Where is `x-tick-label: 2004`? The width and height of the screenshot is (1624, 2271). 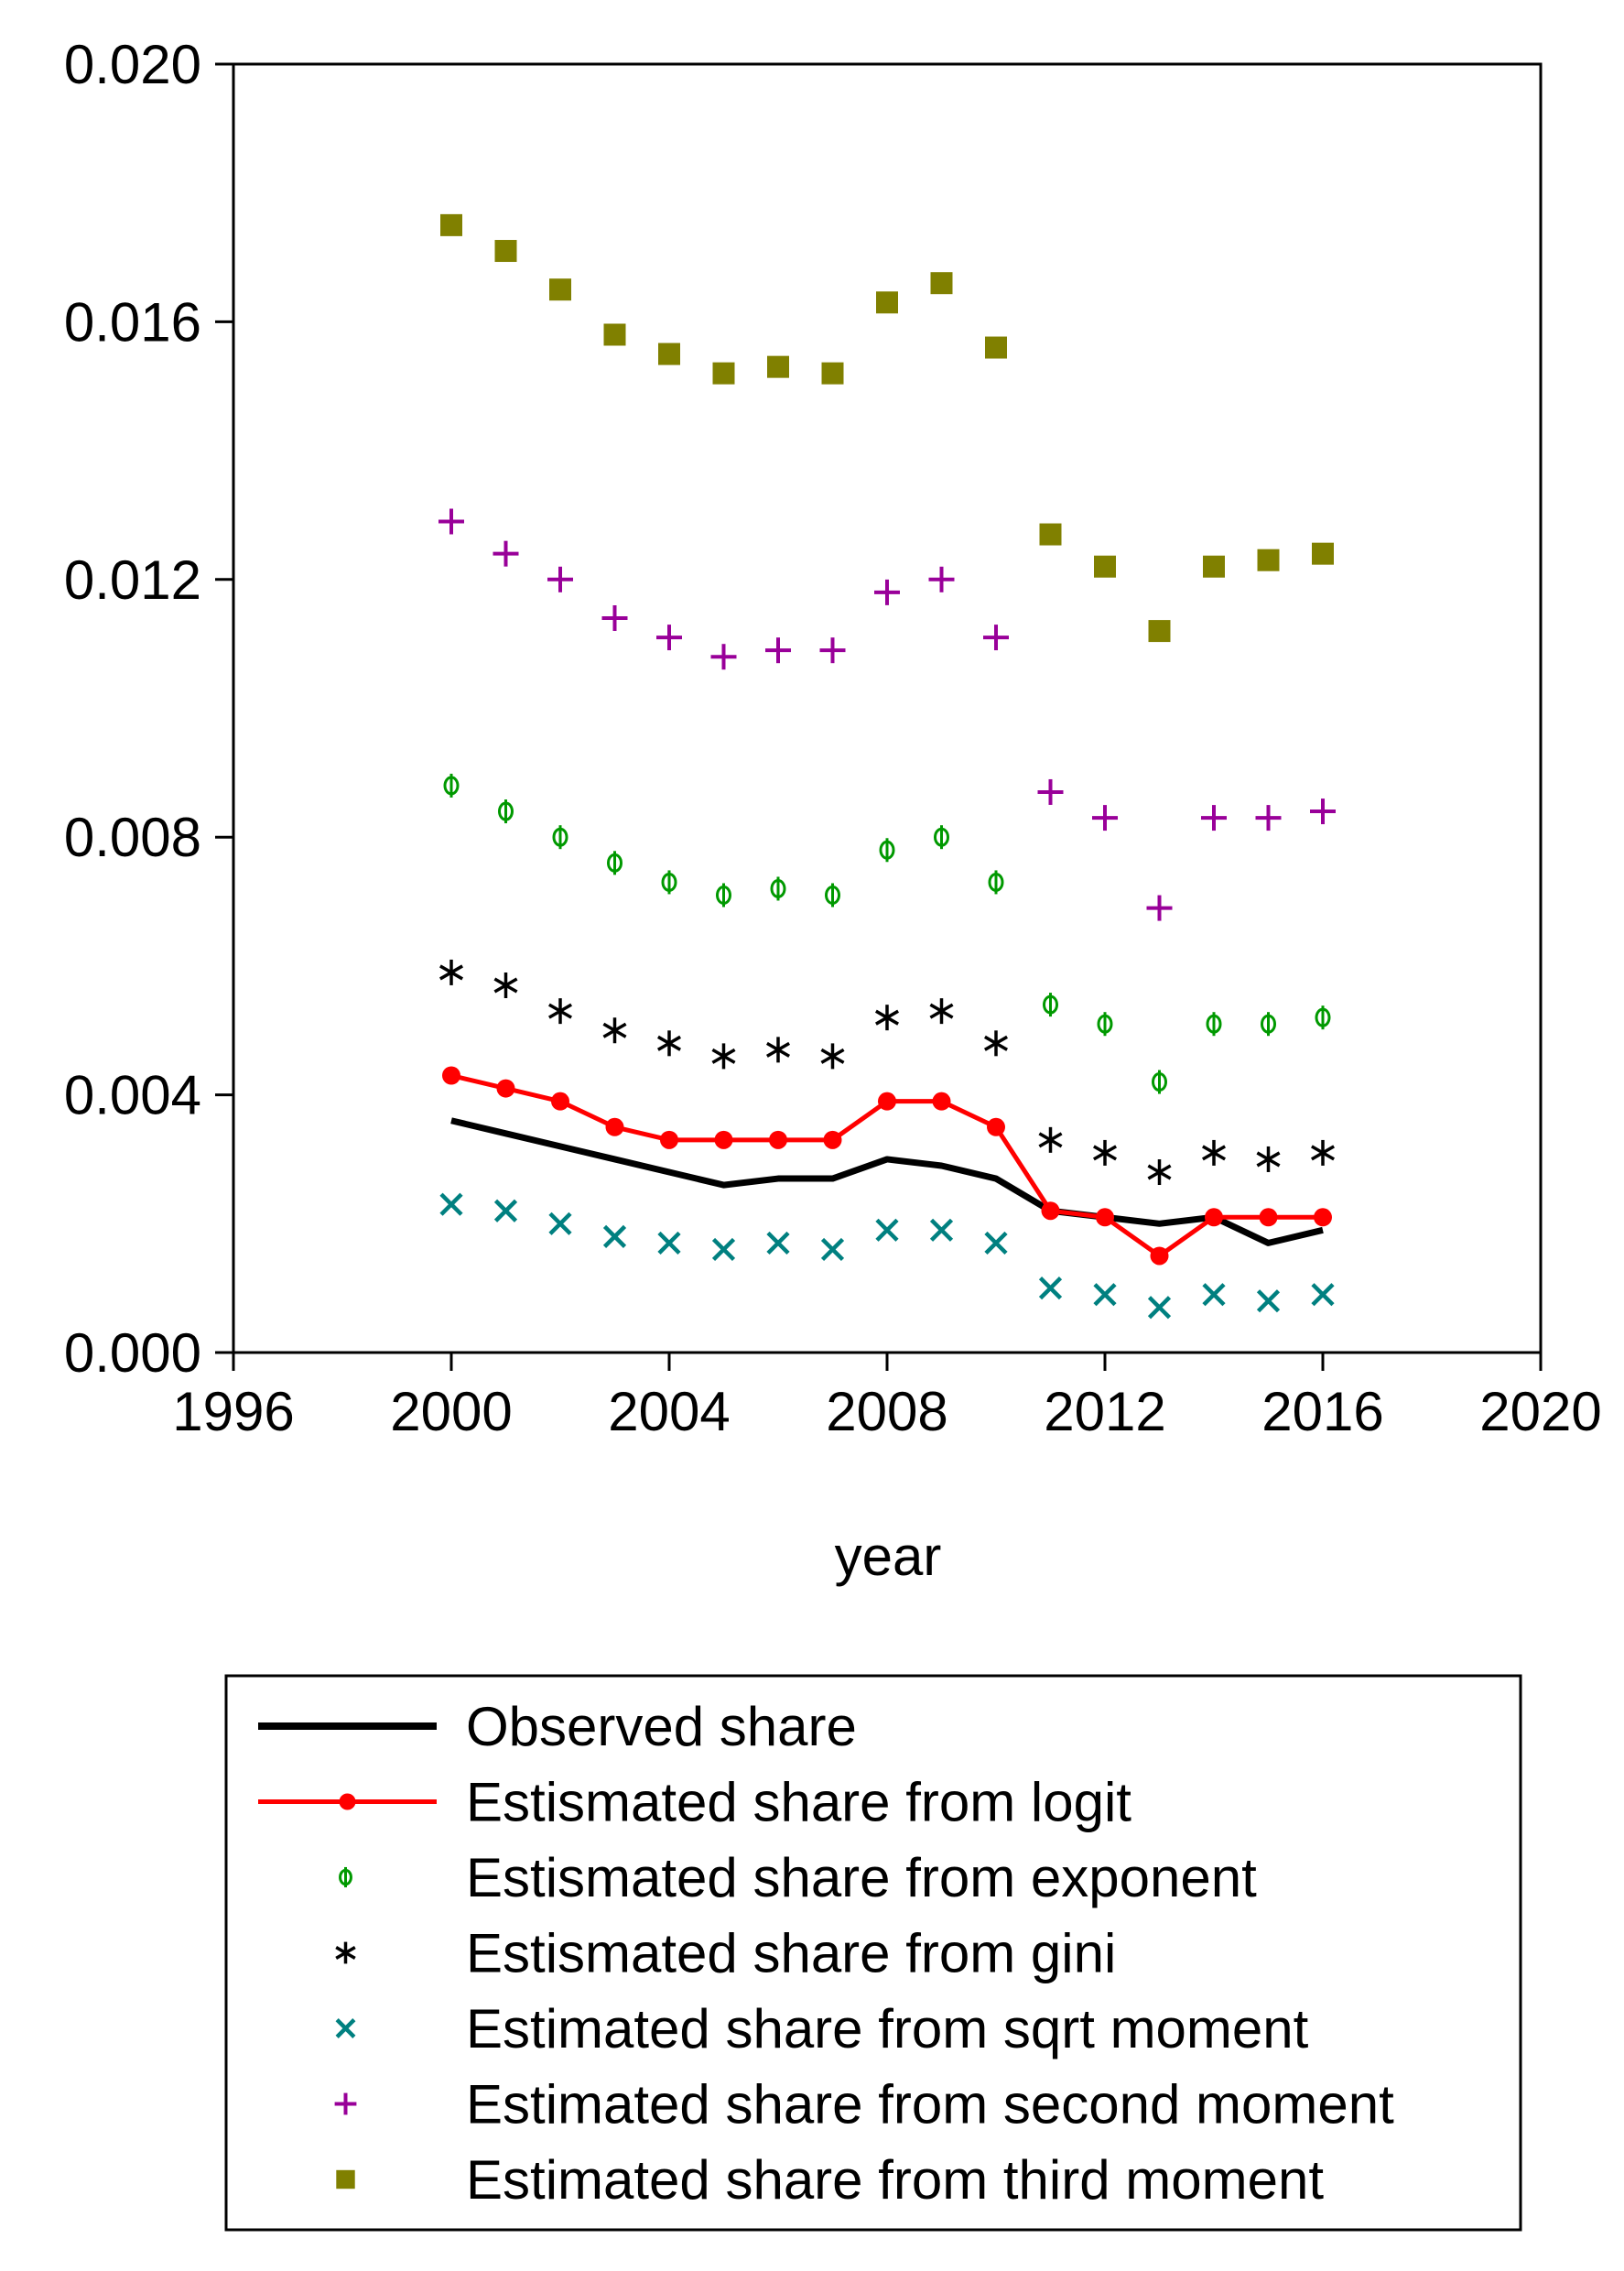 x-tick-label: 2004 is located at coordinates (669, 1412).